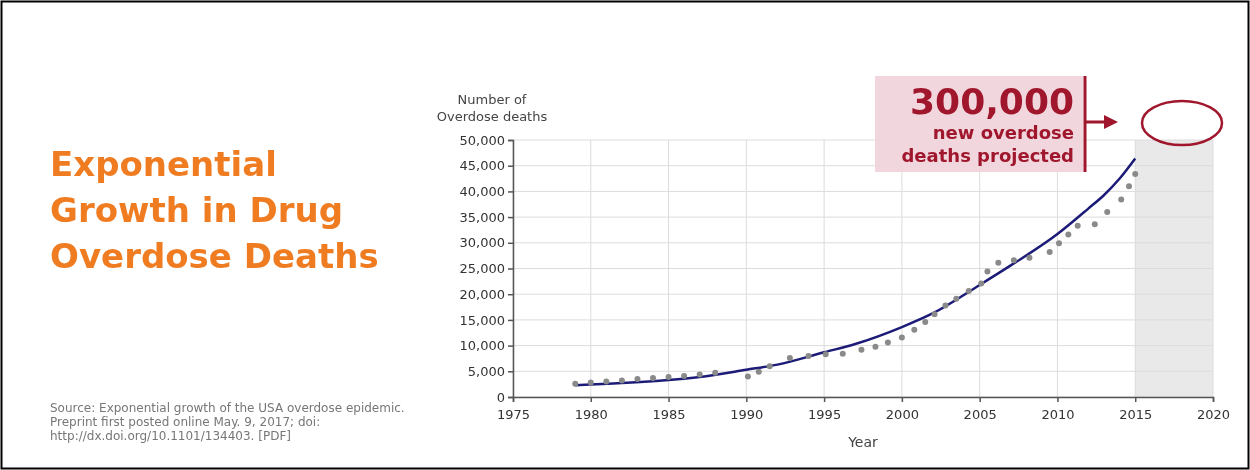 This screenshot has height=470, width=1250. Describe the element at coordinates (482, 269) in the screenshot. I see `y-tick-label: 25,000` at that location.